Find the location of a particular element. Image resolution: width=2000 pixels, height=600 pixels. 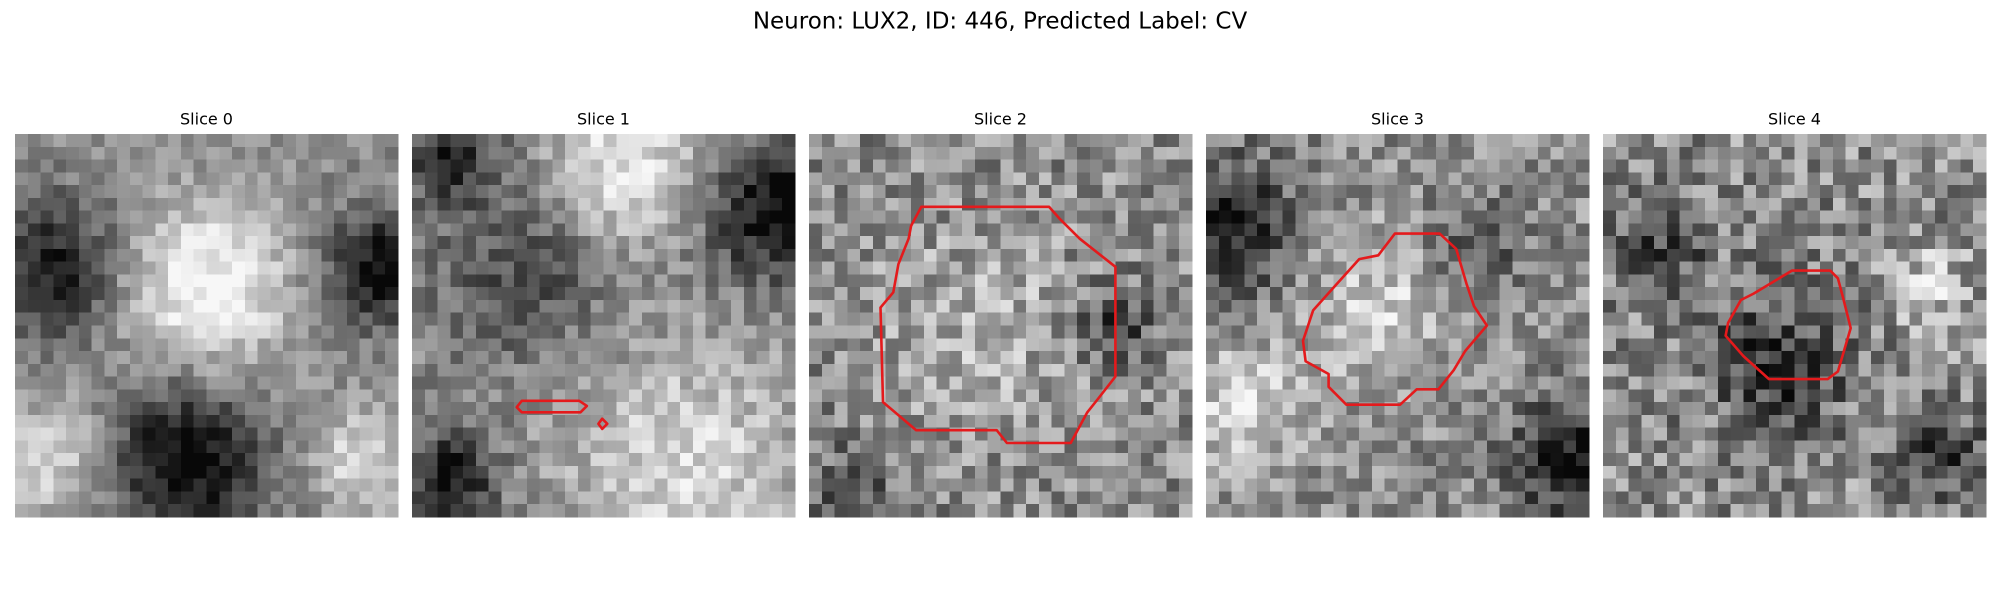

panel: Slice 3 is located at coordinates (1398, 314).